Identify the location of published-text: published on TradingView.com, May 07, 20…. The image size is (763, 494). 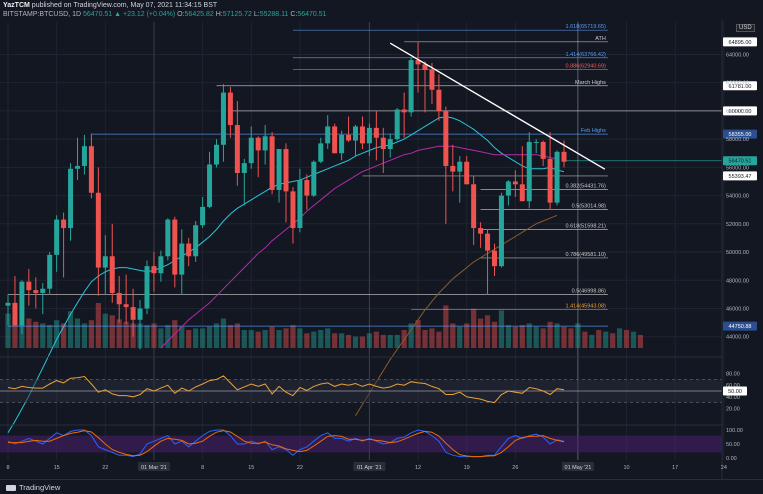
(124, 5).